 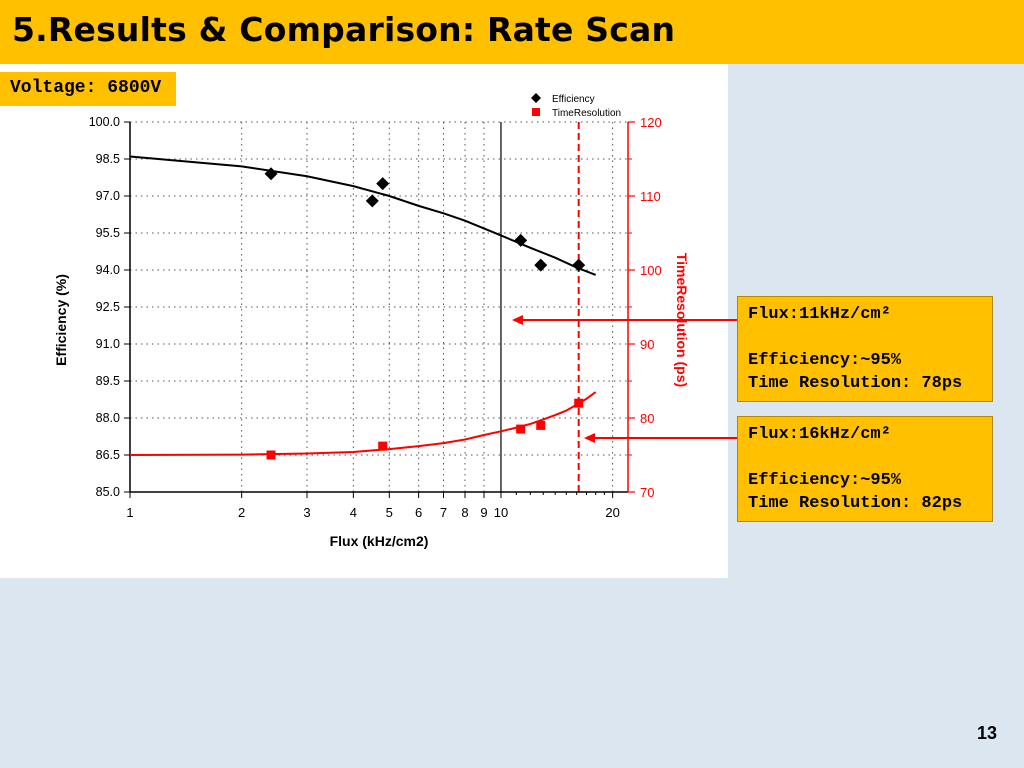 I want to click on y-tick-label: 94.0, so click(x=108, y=270).